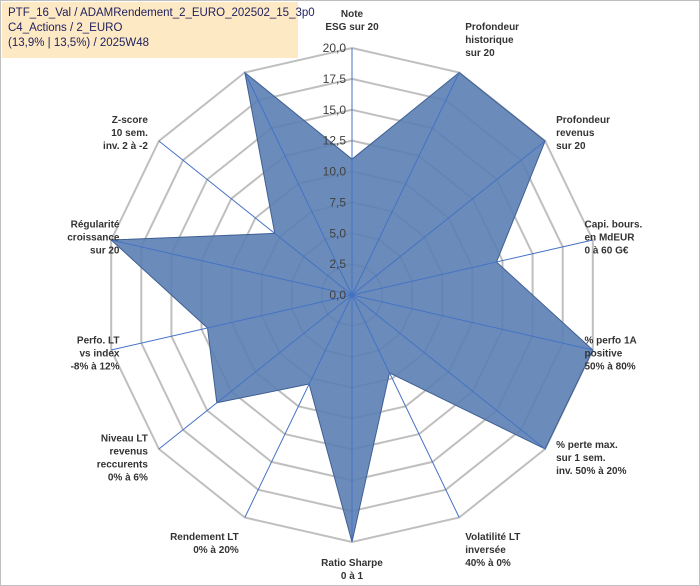 The width and height of the screenshot is (700, 586). What do you see at coordinates (337, 264) in the screenshot?
I see `tick-label: 2,5` at bounding box center [337, 264].